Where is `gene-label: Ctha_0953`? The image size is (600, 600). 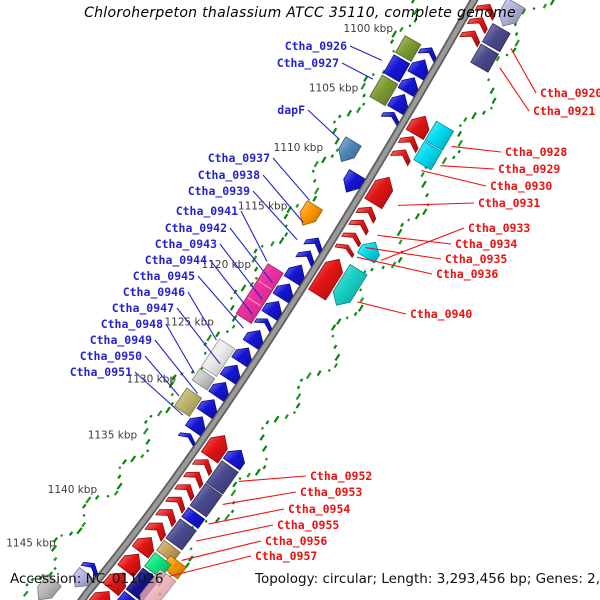
gene-label: Ctha_0953 is located at coordinates (331, 492).